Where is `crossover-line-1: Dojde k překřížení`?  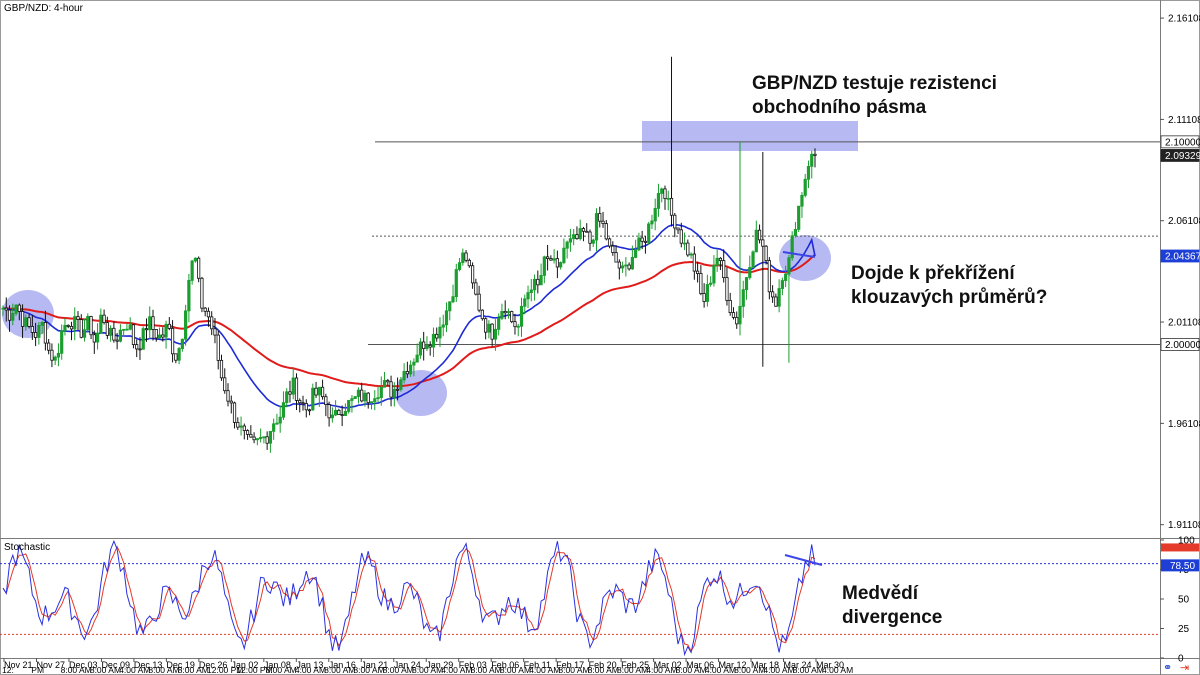
crossover-line-1: Dojde k překřížení is located at coordinates (933, 273).